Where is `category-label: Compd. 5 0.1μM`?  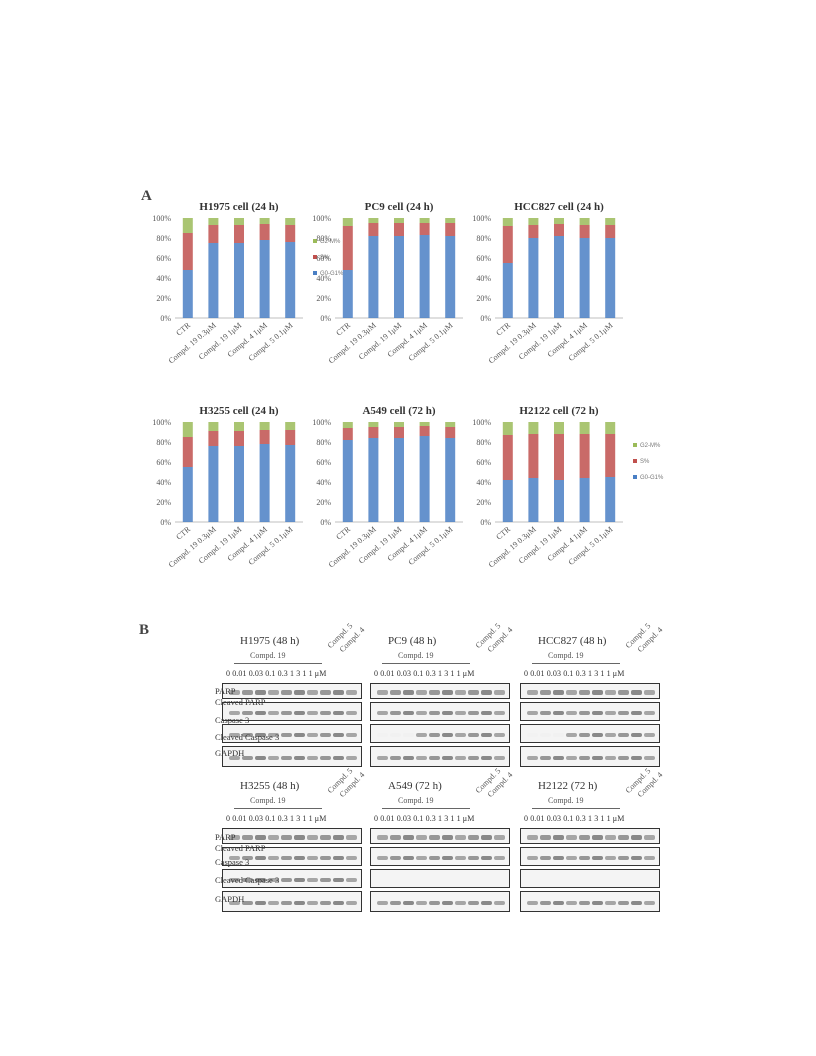 category-label: Compd. 5 0.1μM is located at coordinates (591, 342).